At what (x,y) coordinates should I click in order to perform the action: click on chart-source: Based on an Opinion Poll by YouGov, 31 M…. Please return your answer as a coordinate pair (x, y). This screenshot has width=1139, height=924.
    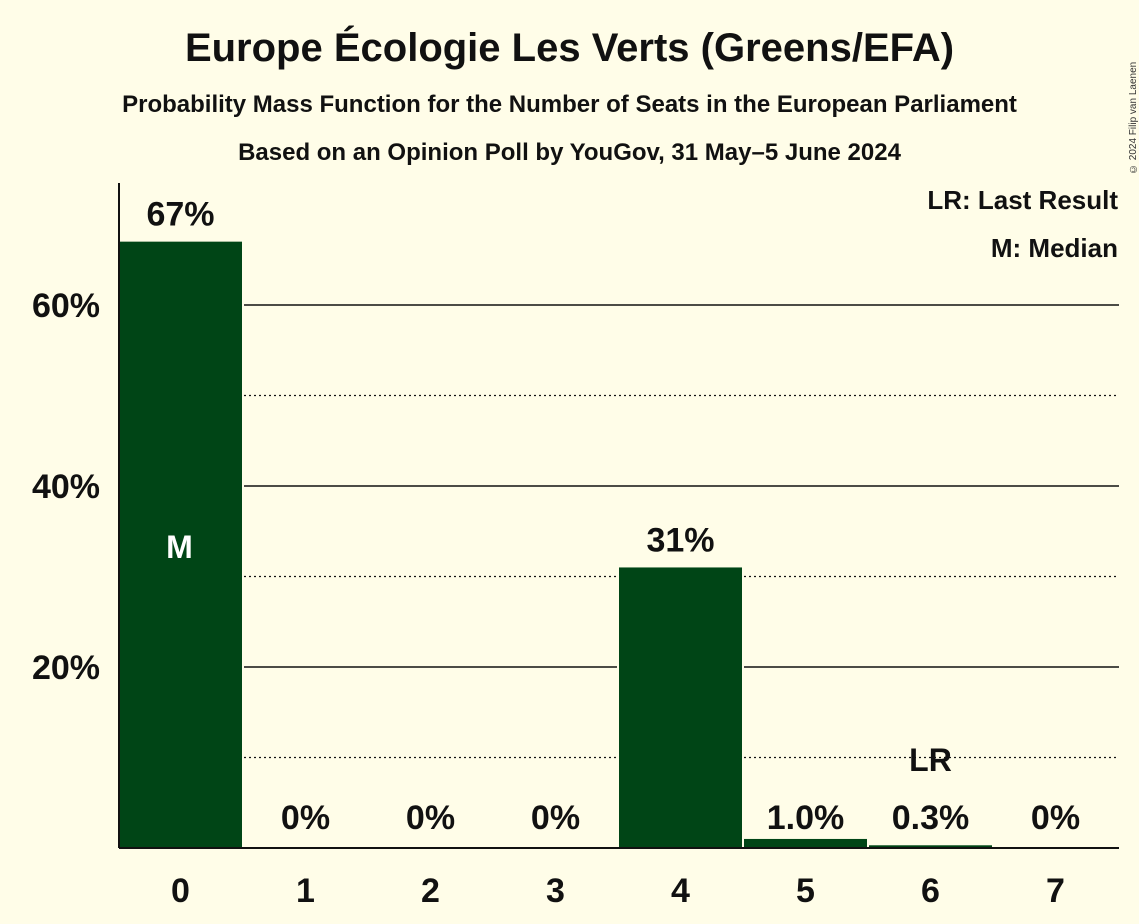
    Looking at the image, I should click on (569, 152).